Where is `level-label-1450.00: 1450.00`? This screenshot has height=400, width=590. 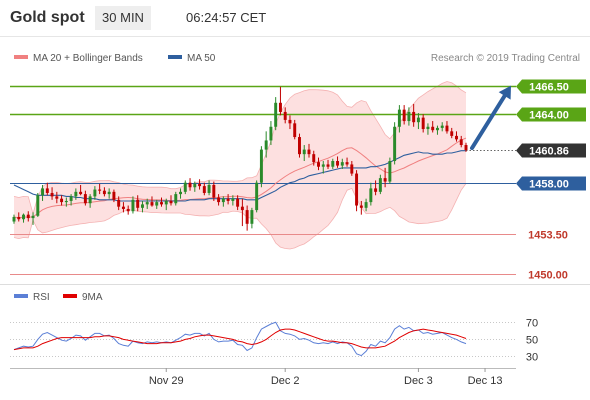
level-label-1450.00: 1450.00 is located at coordinates (548, 276).